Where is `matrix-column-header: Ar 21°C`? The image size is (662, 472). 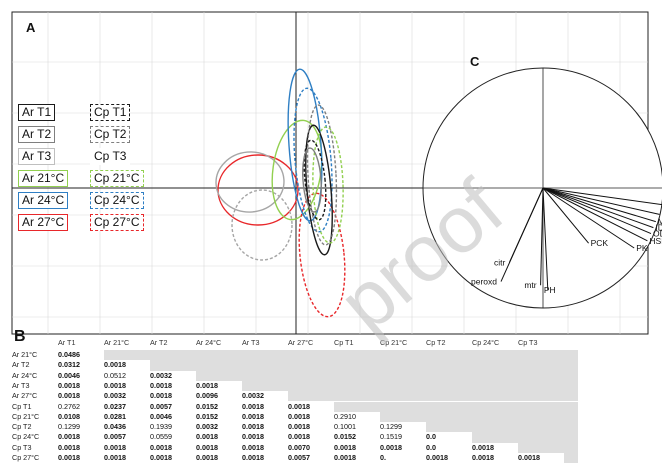 matrix-column-header: Ar 21°C is located at coordinates (117, 342).